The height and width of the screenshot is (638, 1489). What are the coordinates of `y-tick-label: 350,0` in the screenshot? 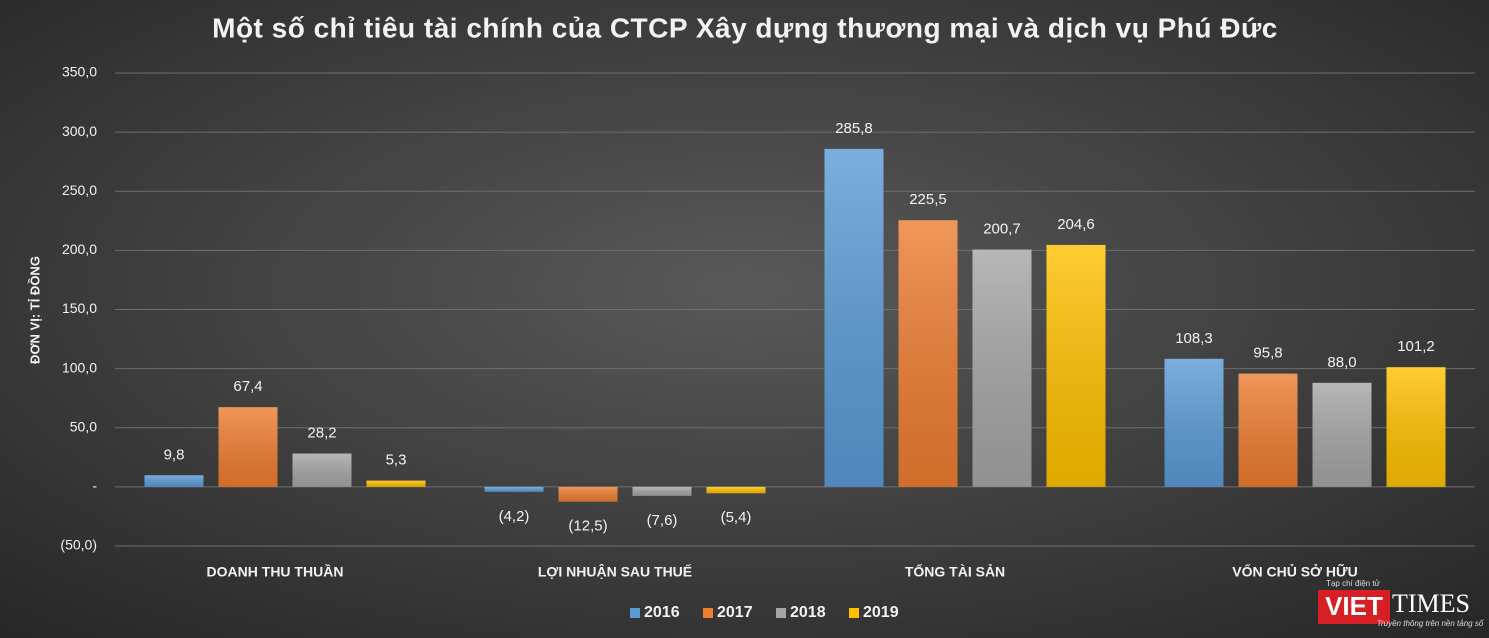 It's located at (79, 72).